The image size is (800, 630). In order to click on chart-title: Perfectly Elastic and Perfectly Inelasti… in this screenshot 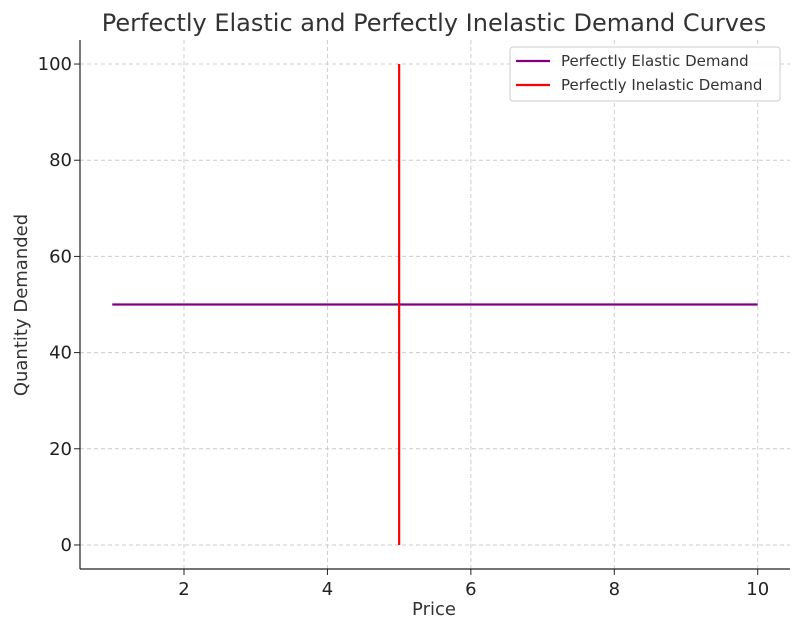, I will do `click(434, 23)`.